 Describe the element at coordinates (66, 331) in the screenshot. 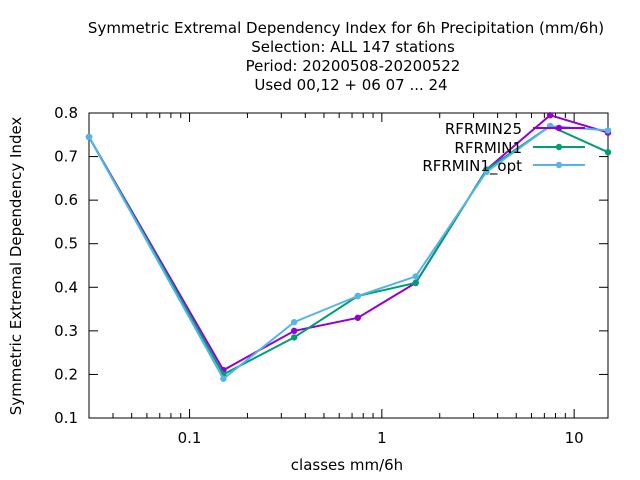

I see `y-tick-label: 0.3` at that location.